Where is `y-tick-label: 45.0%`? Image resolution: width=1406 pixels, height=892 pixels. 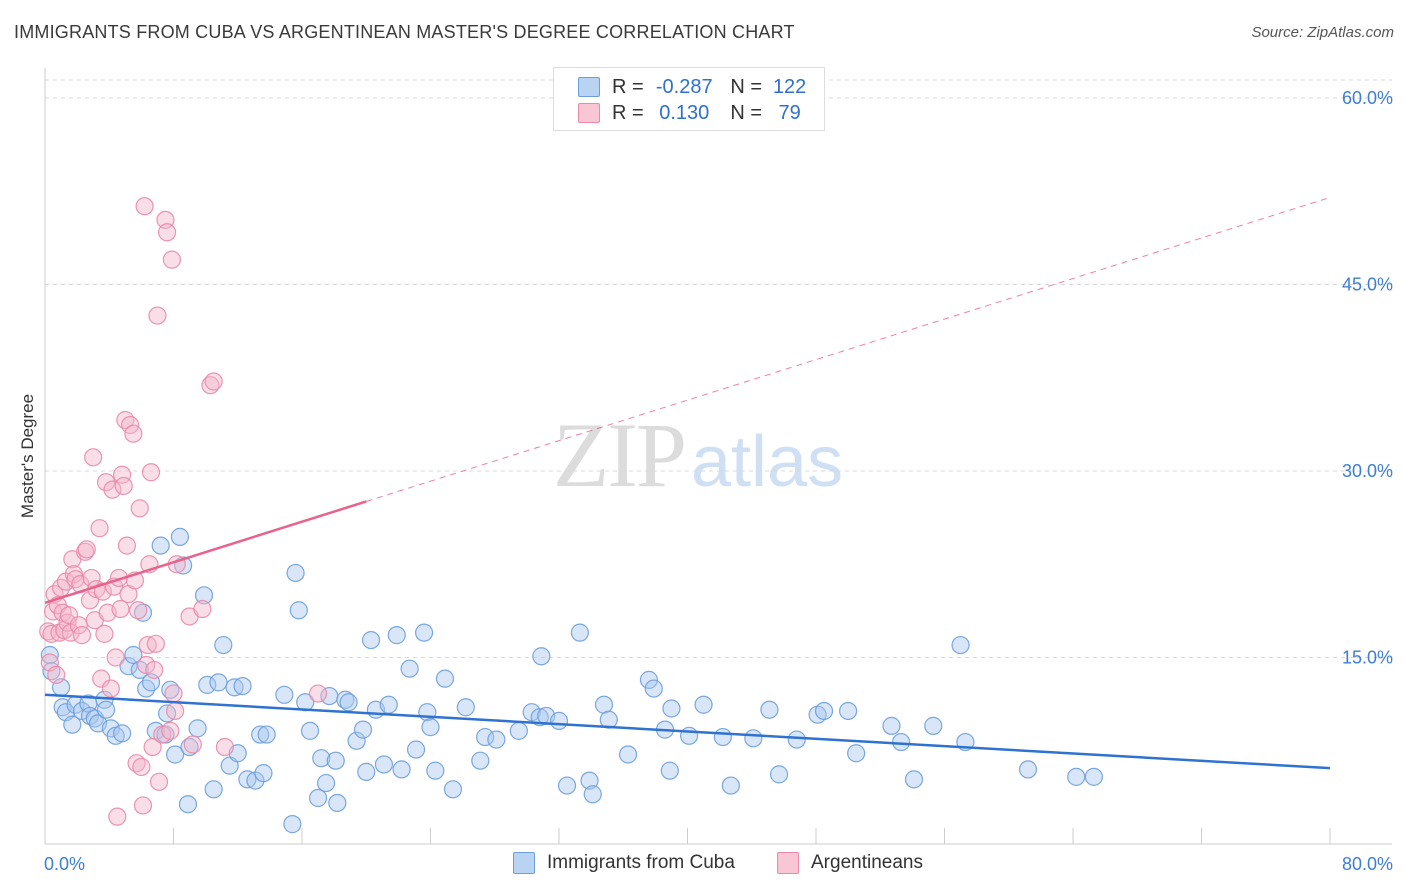
y-tick-label: 45.0% is located at coordinates (1367, 285).